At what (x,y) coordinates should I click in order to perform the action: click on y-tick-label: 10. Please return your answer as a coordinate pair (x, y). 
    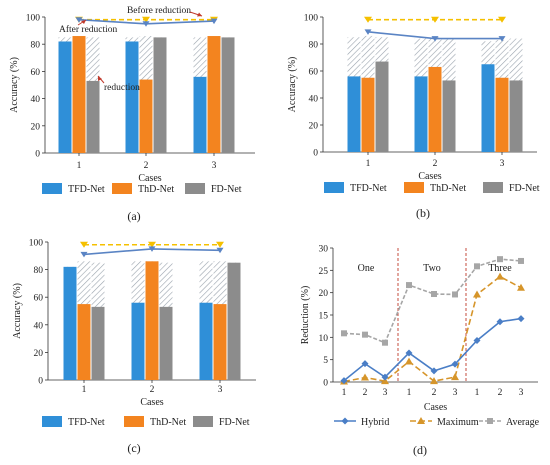
    Looking at the image, I should click on (324, 339).